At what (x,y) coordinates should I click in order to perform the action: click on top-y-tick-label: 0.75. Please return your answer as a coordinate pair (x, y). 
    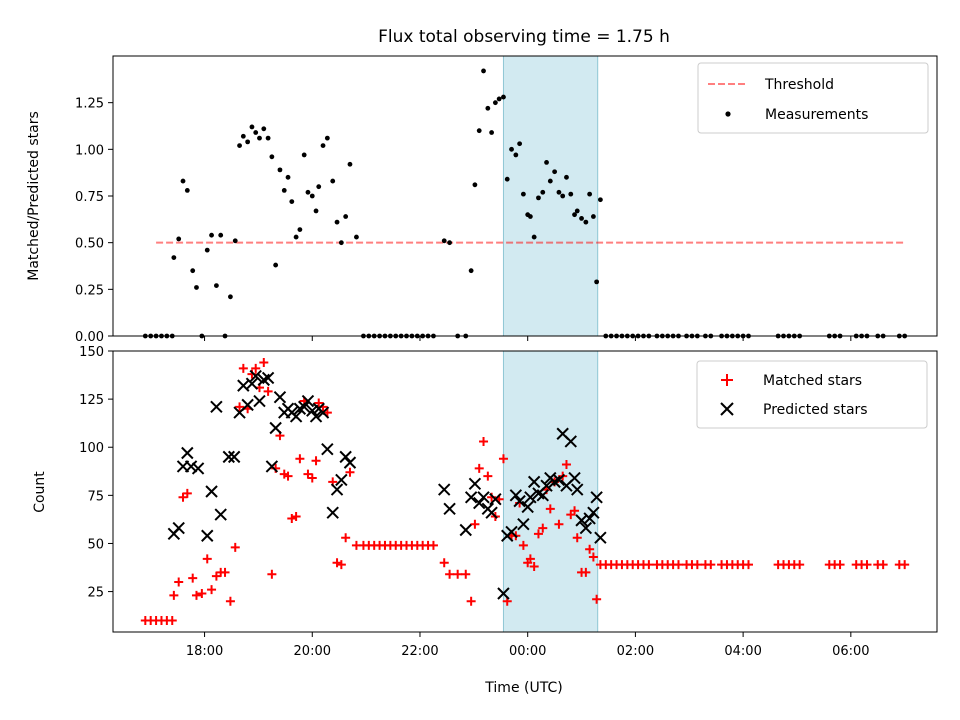
    Looking at the image, I should click on (89, 197).